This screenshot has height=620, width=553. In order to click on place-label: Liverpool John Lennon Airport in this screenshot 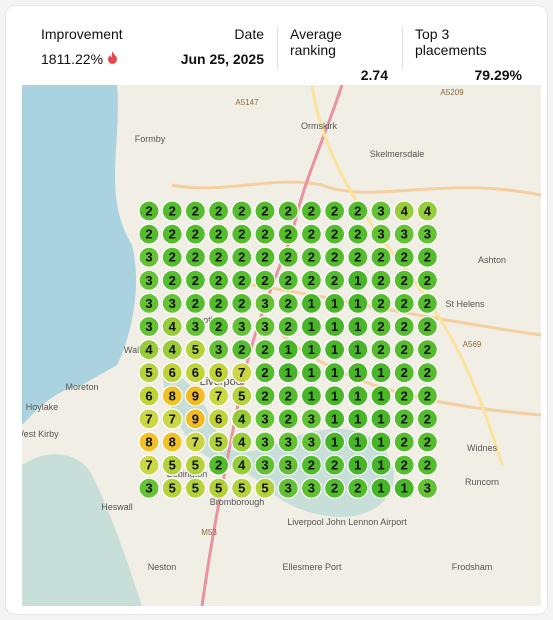, I will do `click(347, 522)`.